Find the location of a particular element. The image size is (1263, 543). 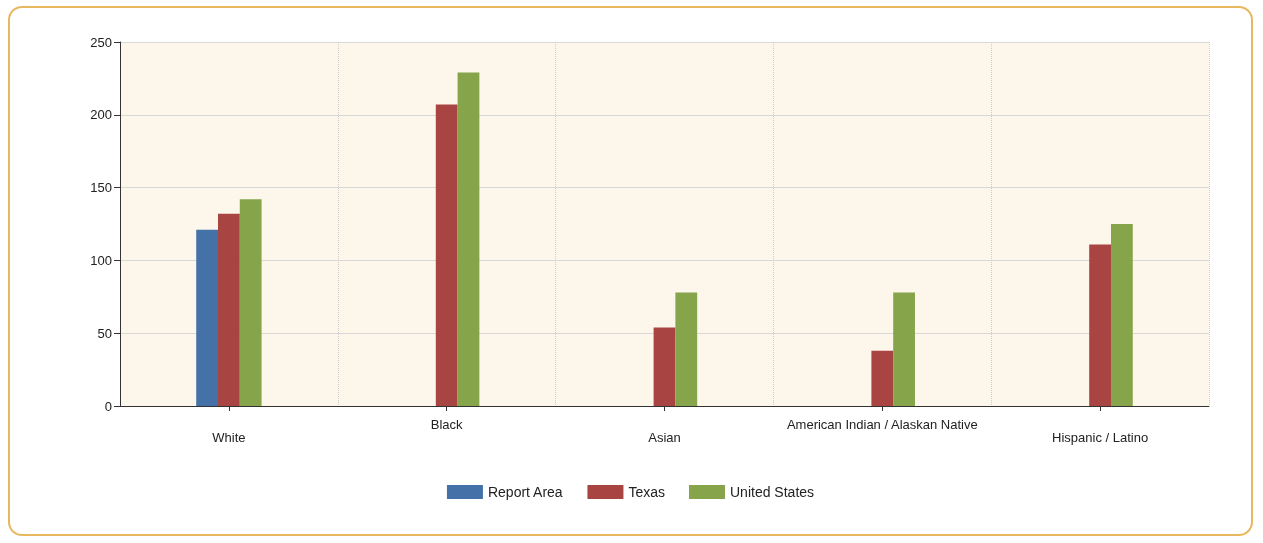

legend-label: Texas is located at coordinates (647, 492).